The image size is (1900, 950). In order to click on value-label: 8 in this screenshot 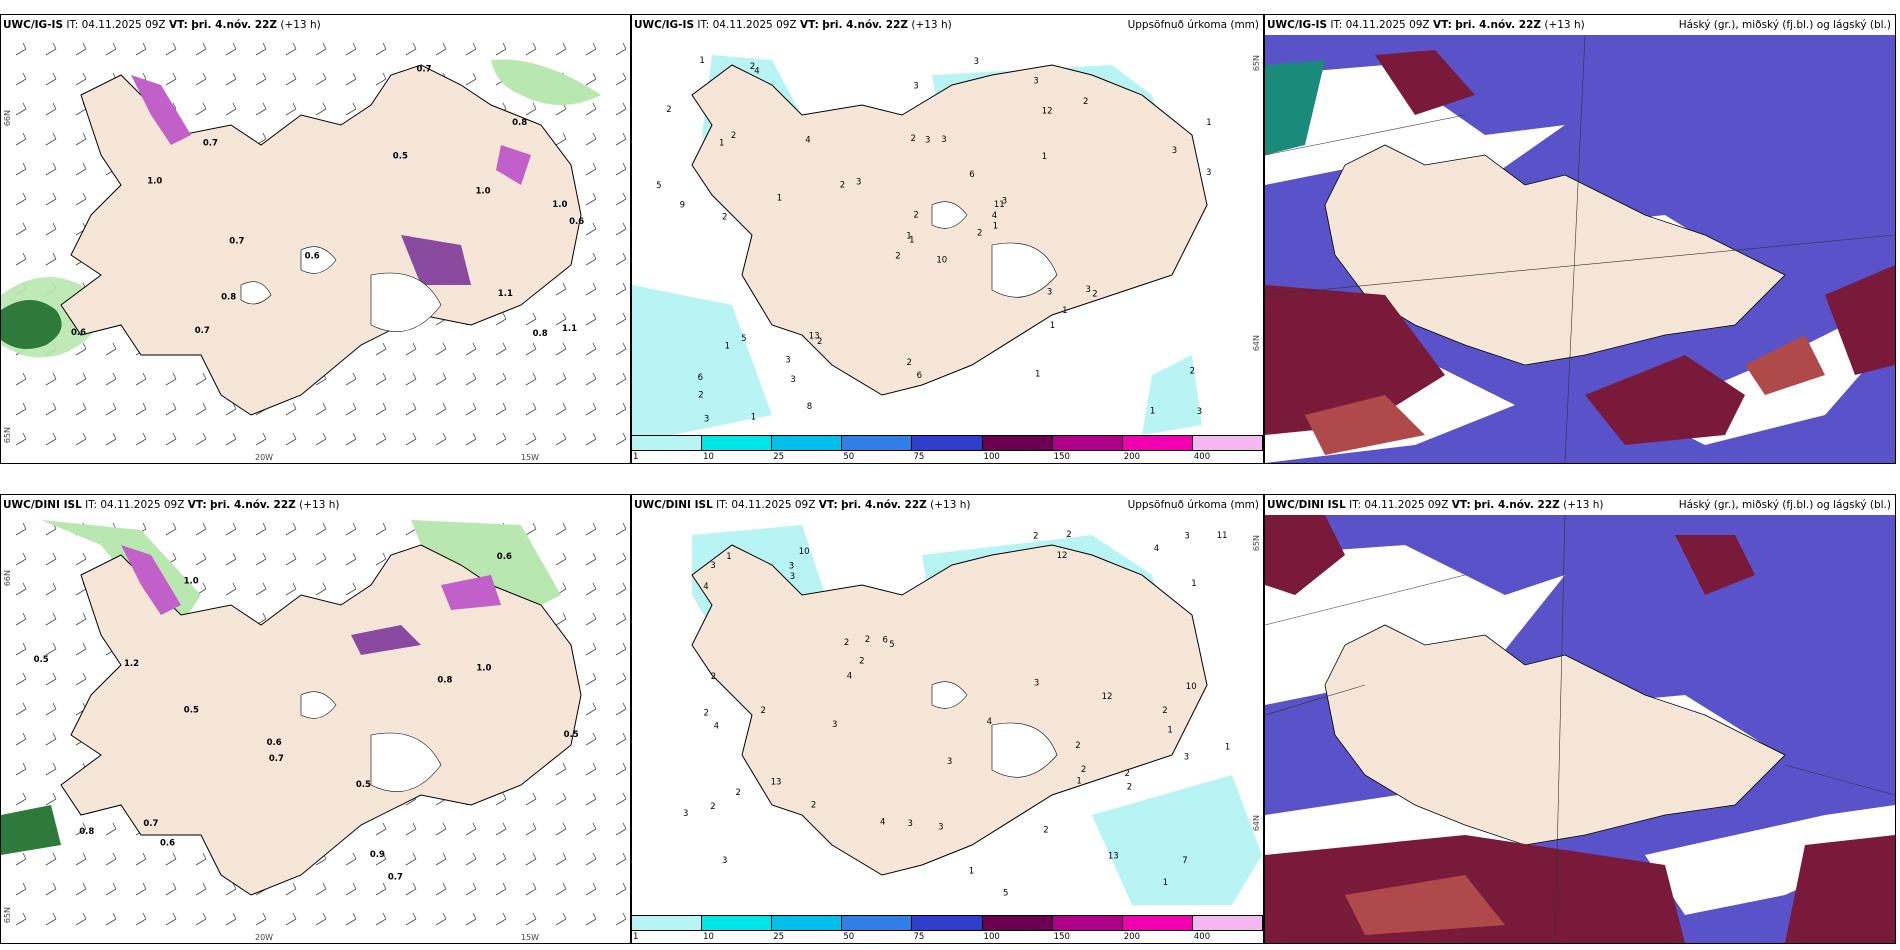, I will do `click(809, 407)`.